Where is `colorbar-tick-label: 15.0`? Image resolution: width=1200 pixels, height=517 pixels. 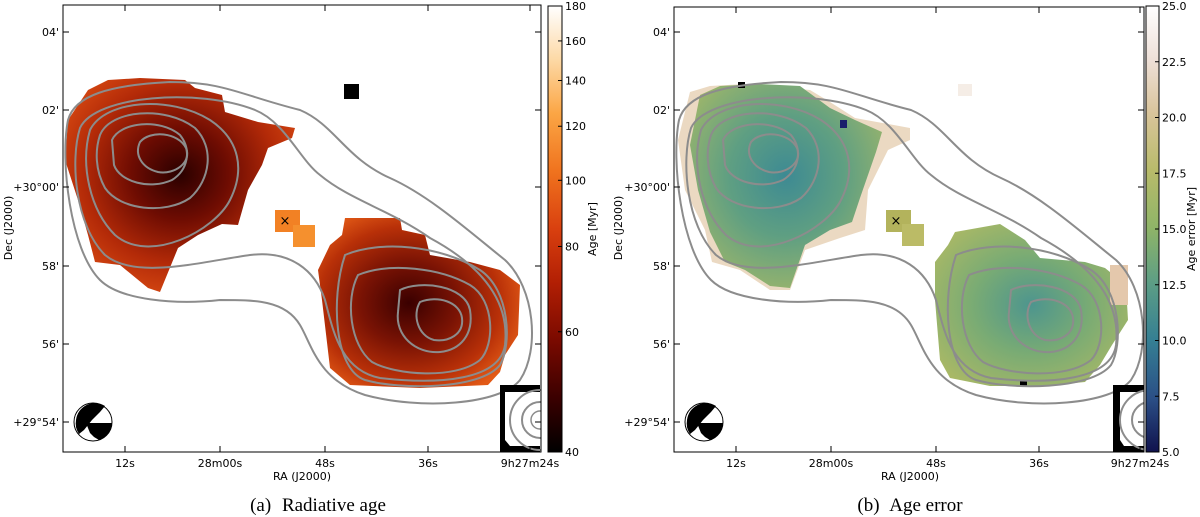 colorbar-tick-label: 15.0 is located at coordinates (1174, 229).